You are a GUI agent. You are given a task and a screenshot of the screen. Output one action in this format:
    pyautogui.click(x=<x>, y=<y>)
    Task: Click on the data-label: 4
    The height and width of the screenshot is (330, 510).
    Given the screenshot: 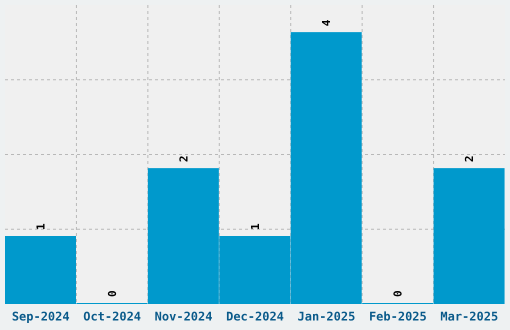 What is the action you would take?
    pyautogui.click(x=327, y=22)
    